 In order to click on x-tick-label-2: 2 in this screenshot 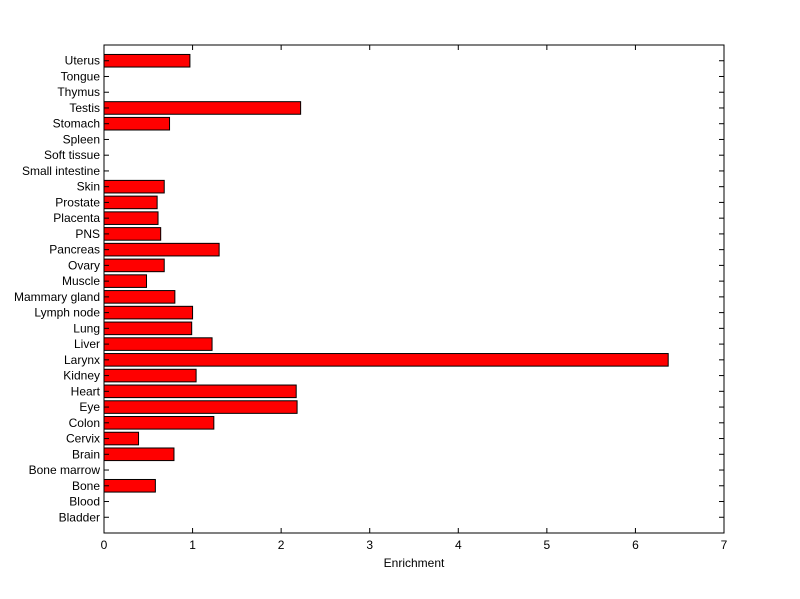, I will do `click(281, 545)`.